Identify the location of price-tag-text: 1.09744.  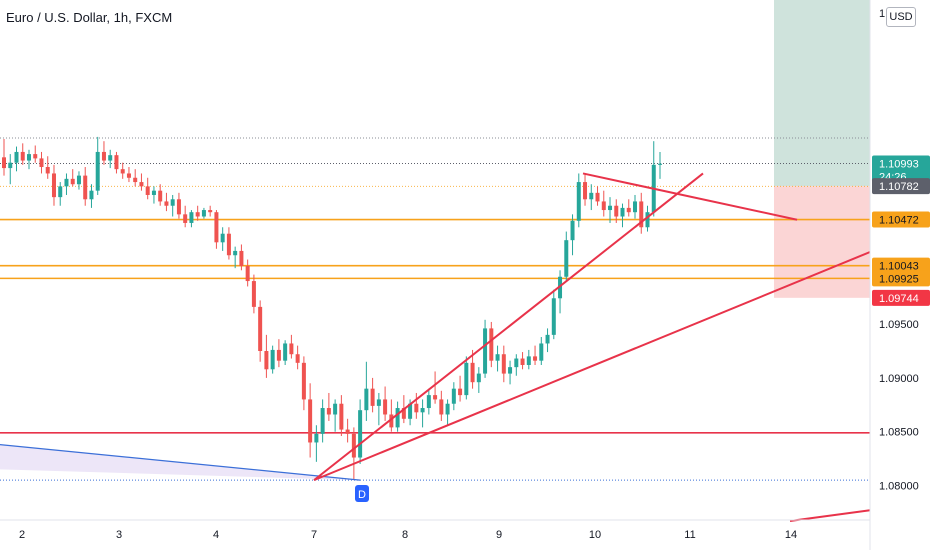
(899, 299).